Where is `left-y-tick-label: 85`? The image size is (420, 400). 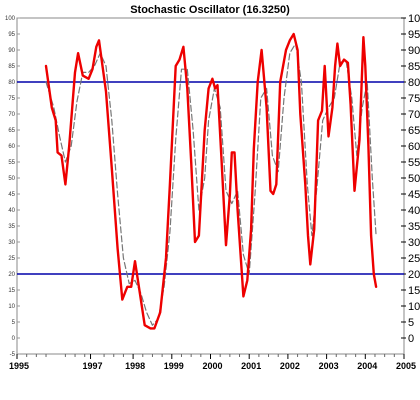 left-y-tick-label: 85 is located at coordinates (11, 67).